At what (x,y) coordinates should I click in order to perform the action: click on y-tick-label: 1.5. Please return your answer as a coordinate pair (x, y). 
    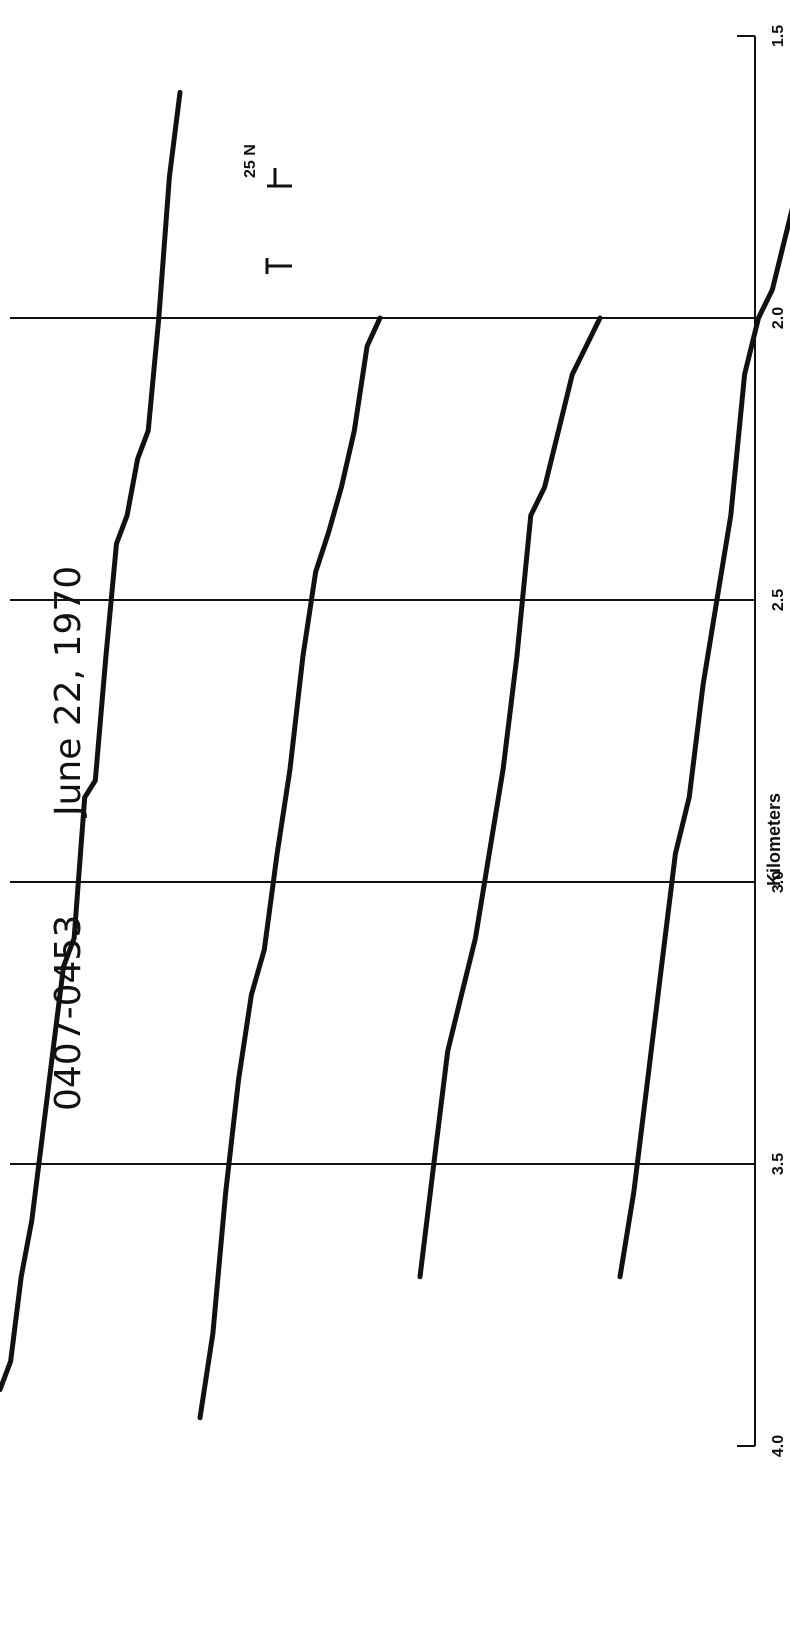
    Looking at the image, I should click on (778, 36).